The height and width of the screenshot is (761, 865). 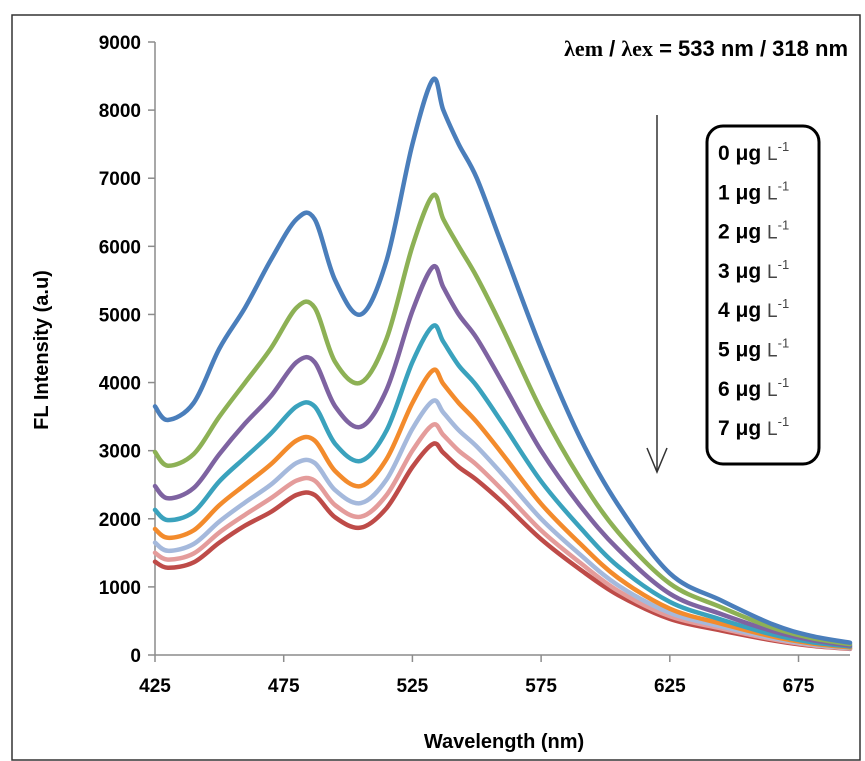 I want to click on y-tick-label: 1000, so click(x=120, y=588).